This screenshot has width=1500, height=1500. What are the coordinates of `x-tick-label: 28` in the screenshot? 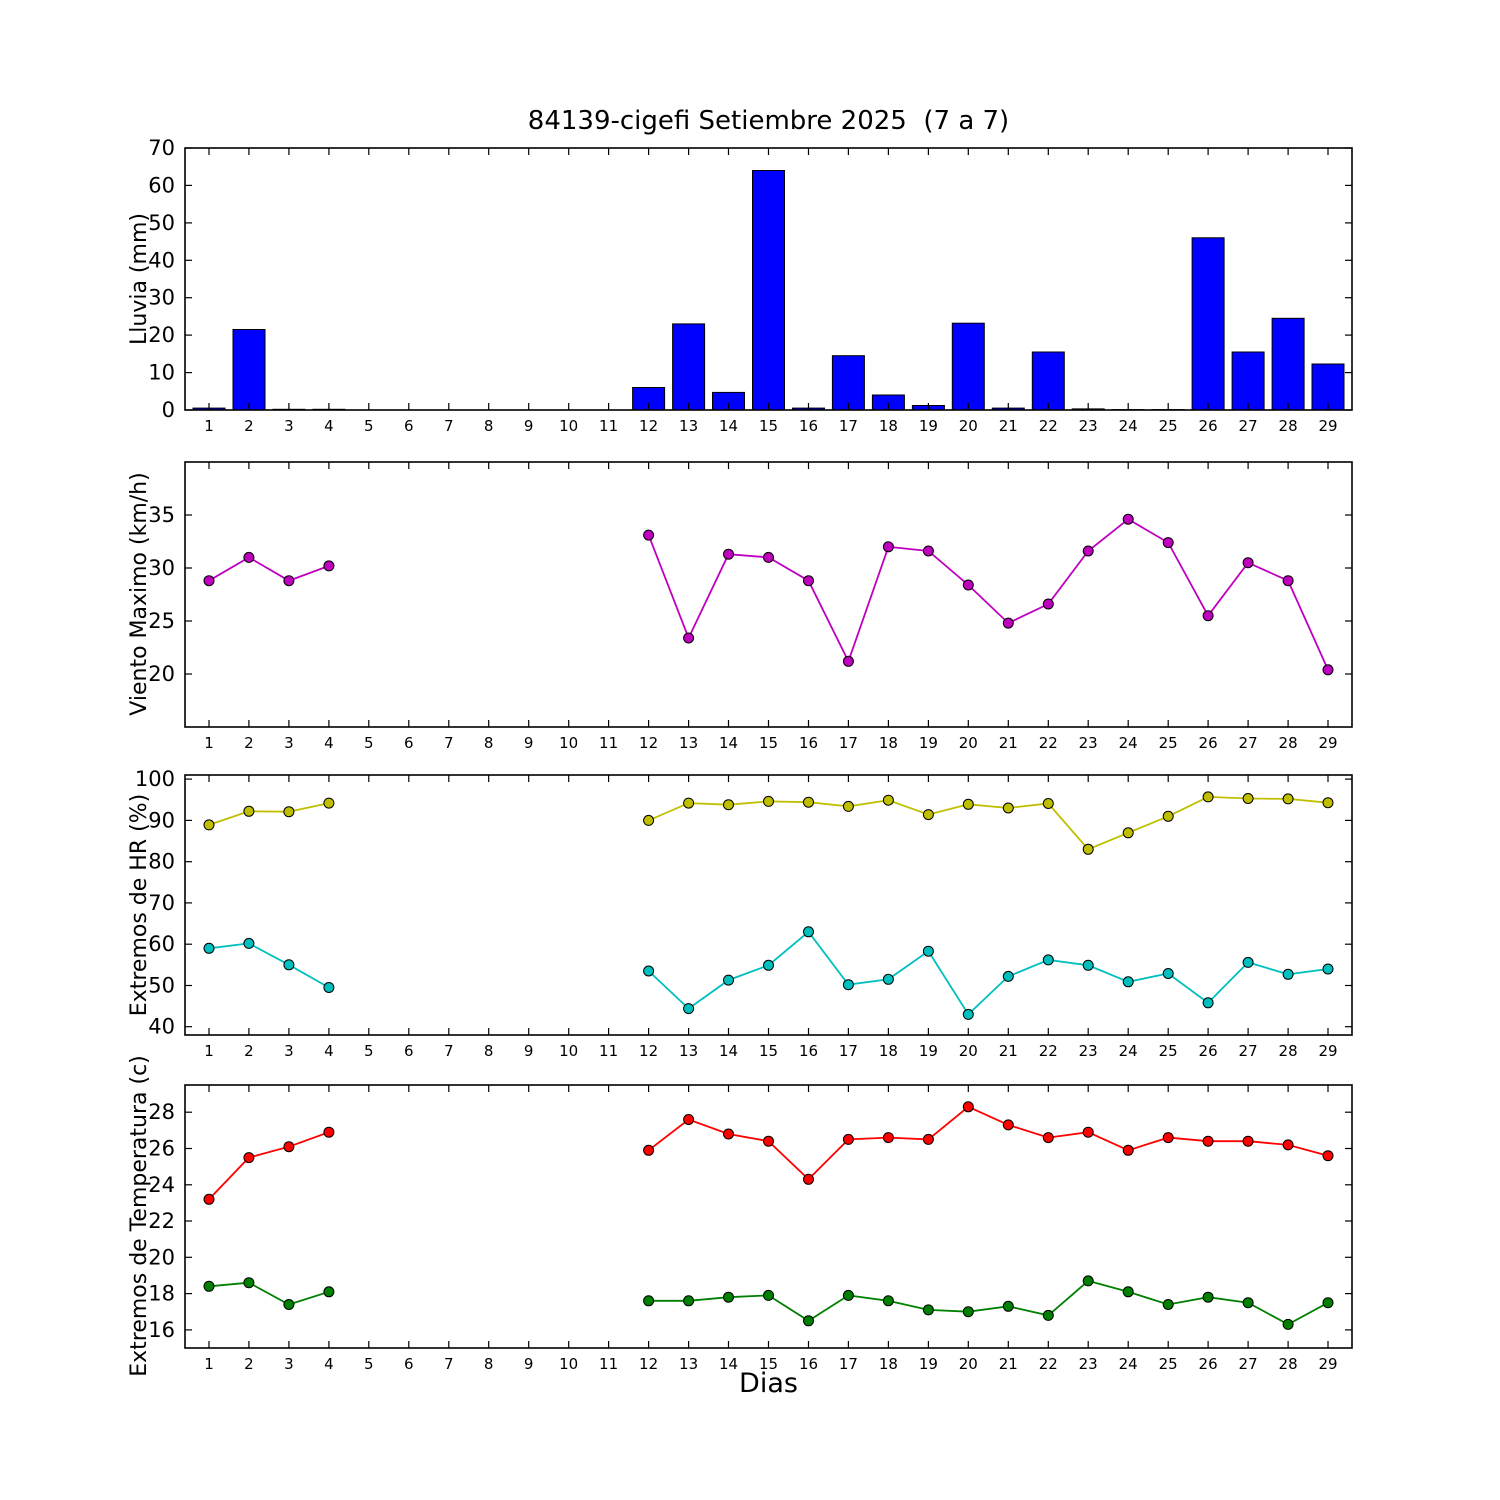 It's located at (1288, 1364).